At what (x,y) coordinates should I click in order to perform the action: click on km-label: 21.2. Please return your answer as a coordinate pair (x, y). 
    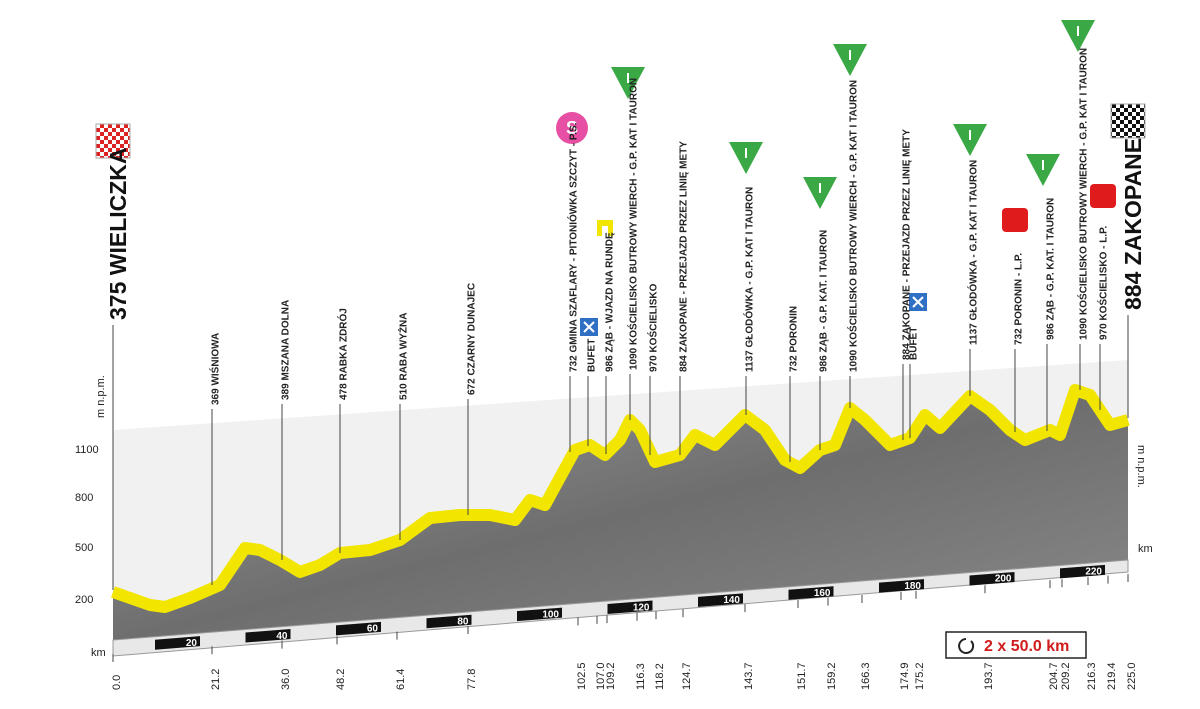
    Looking at the image, I should click on (216, 679).